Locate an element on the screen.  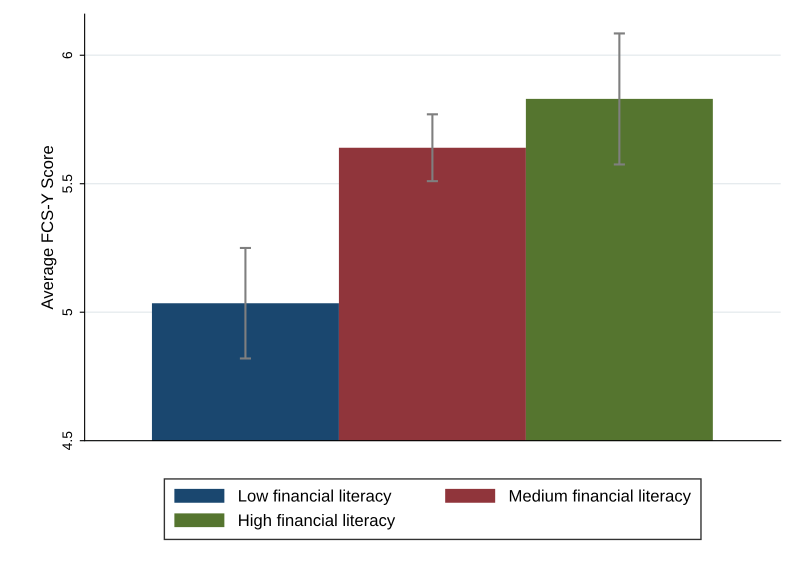
y-tick-label: 4.5 is located at coordinates (67, 441).